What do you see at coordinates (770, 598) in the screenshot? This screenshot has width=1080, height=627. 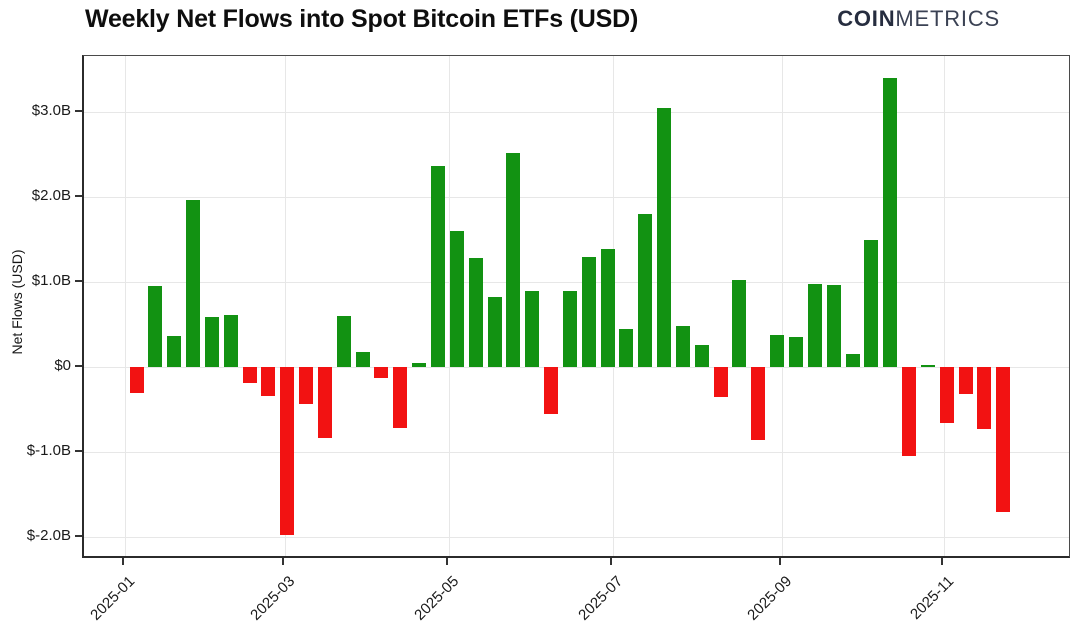 I see `x-tick-label: 2025-09` at bounding box center [770, 598].